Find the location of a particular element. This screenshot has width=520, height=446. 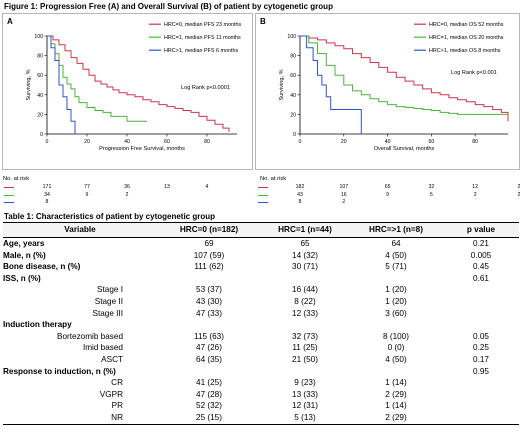

table-row: Age, years 69 65 64 0.21 is located at coordinates (261, 244).